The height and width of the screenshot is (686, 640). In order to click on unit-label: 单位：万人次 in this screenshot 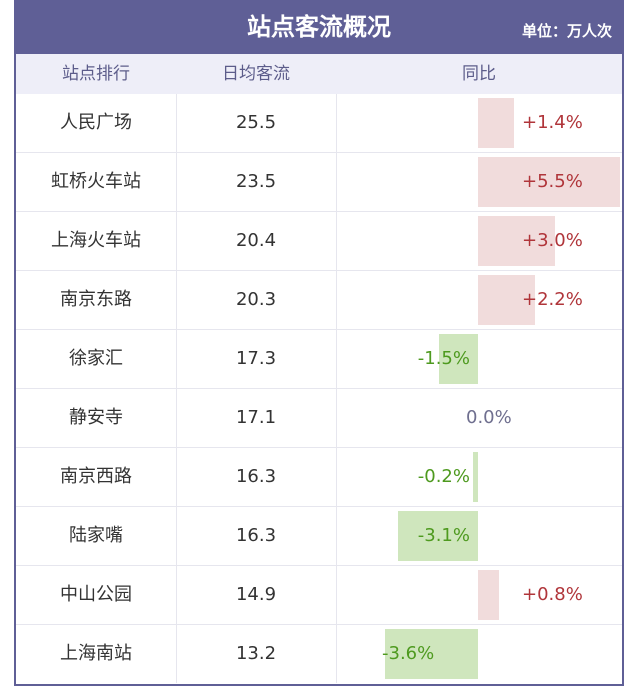, I will do `click(566, 31)`.